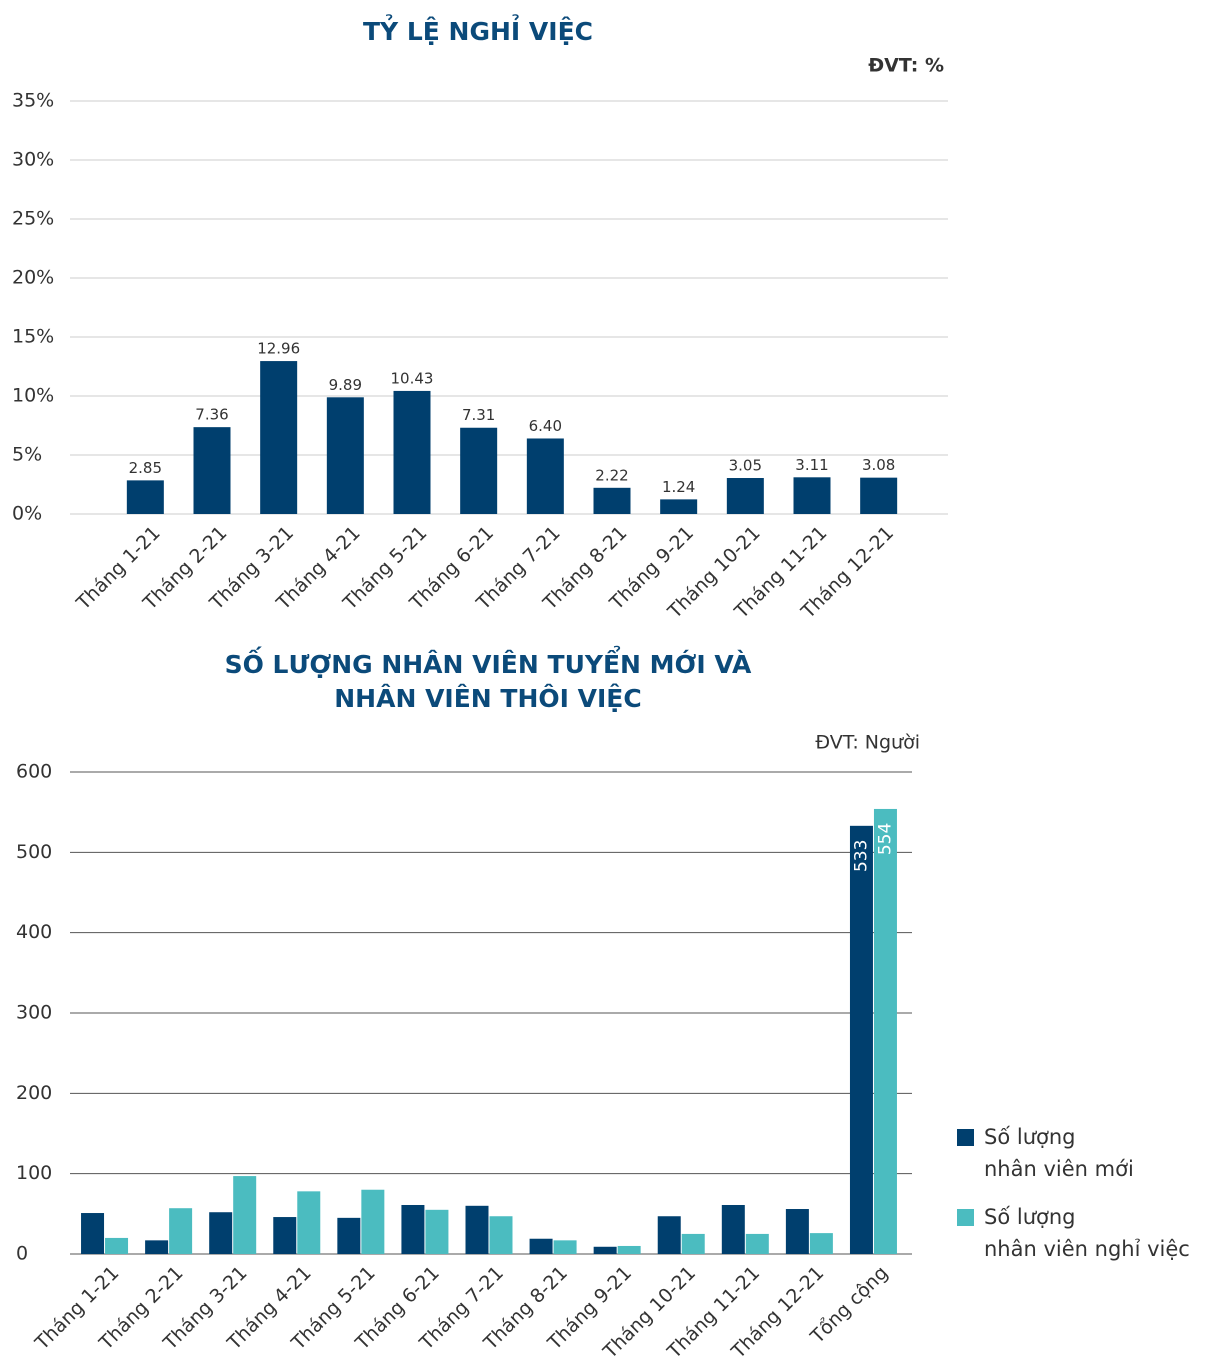 This screenshot has width=1211, height=1361. Describe the element at coordinates (34, 1173) in the screenshot. I see `y-tick-label: 100` at that location.